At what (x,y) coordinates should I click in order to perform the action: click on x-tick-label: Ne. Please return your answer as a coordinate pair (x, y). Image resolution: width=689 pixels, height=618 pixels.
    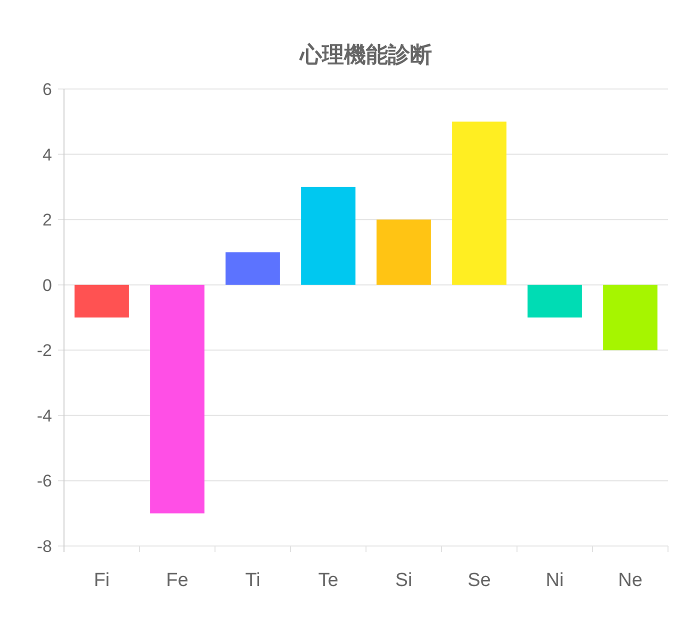
    Looking at the image, I should click on (630, 580).